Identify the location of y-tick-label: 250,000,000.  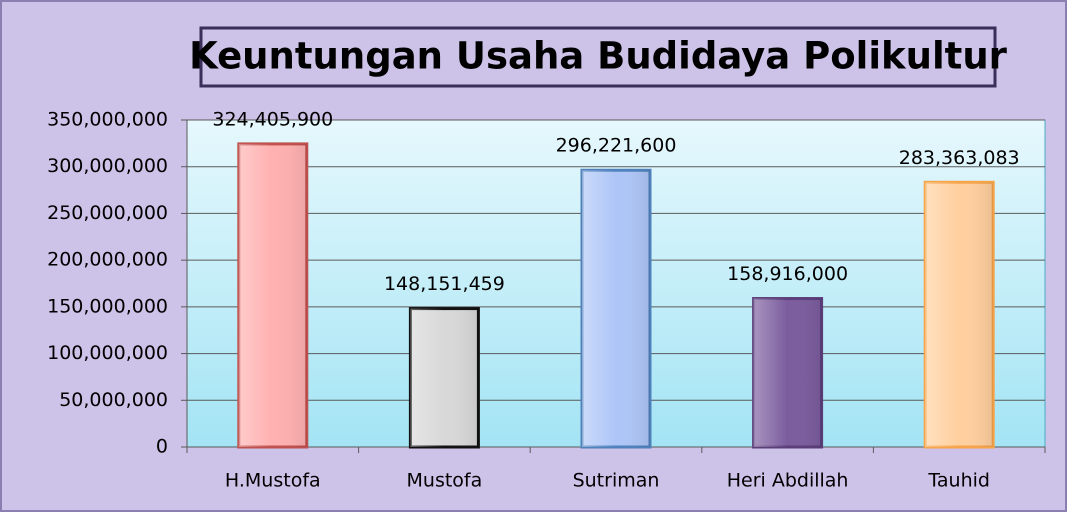
(107, 213).